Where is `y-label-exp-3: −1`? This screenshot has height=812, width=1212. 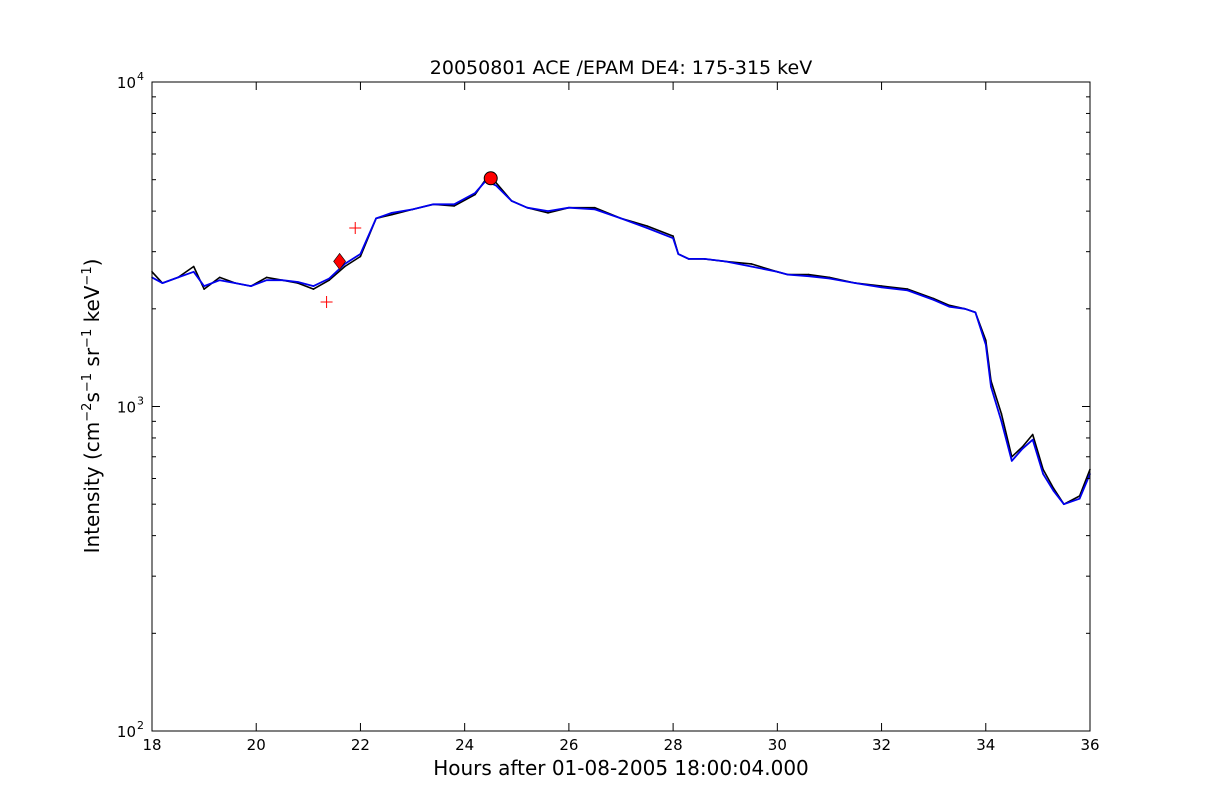
y-label-exp-3: −1 is located at coordinates (87, 338).